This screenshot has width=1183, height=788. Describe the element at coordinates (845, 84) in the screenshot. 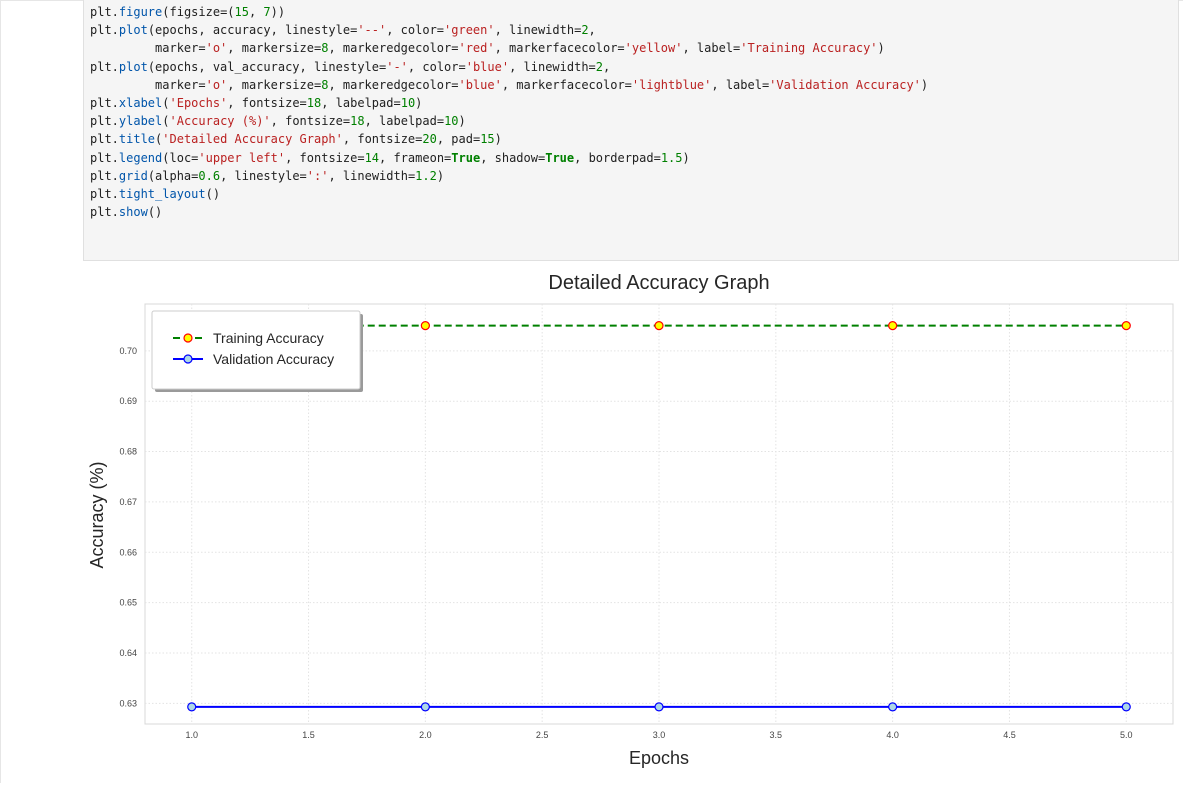

I see `code-token: 'Validation Accuracy'` at that location.